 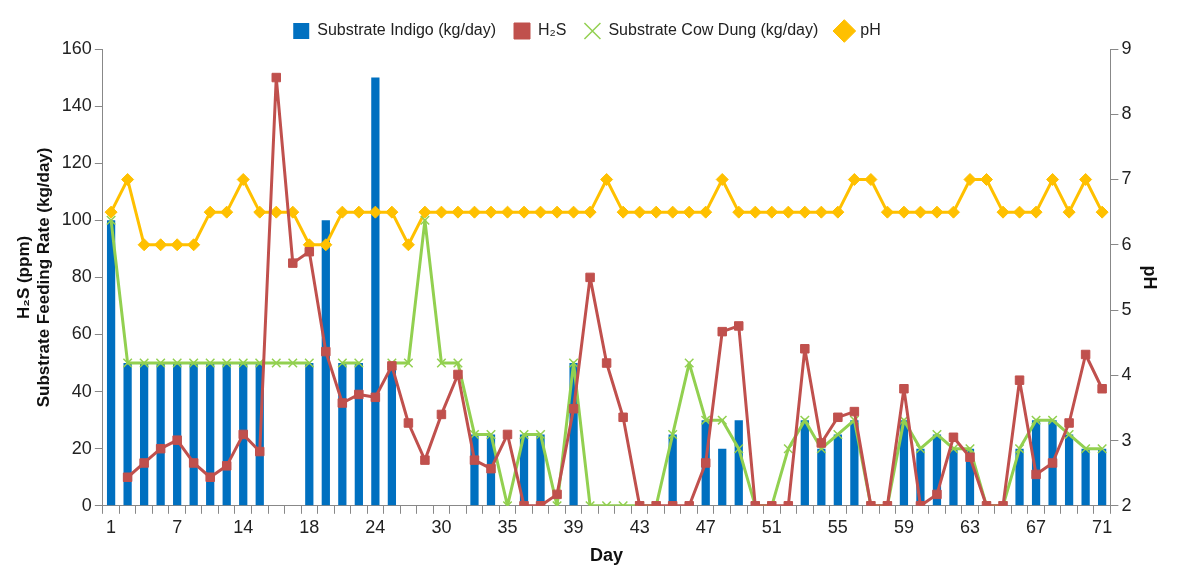 What do you see at coordinates (441, 526) in the screenshot?
I see `x-tick-label: 30` at bounding box center [441, 526].